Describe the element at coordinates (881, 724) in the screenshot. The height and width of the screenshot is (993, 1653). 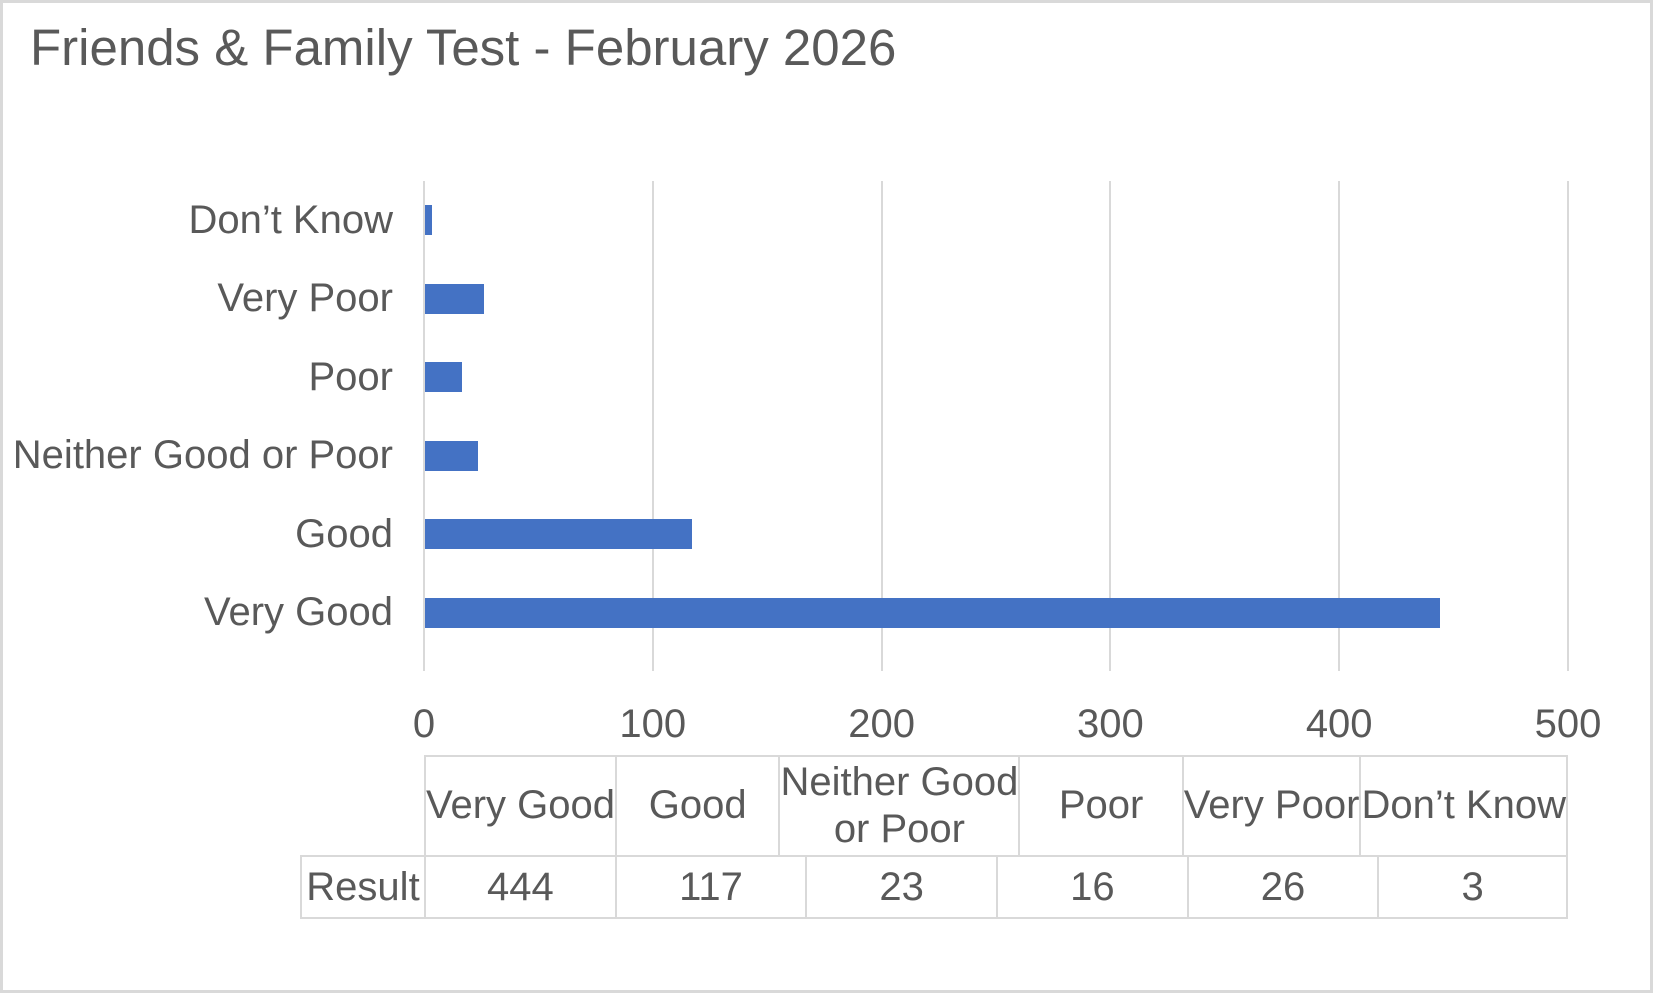
I see `value-axis-tick-label: 200` at that location.